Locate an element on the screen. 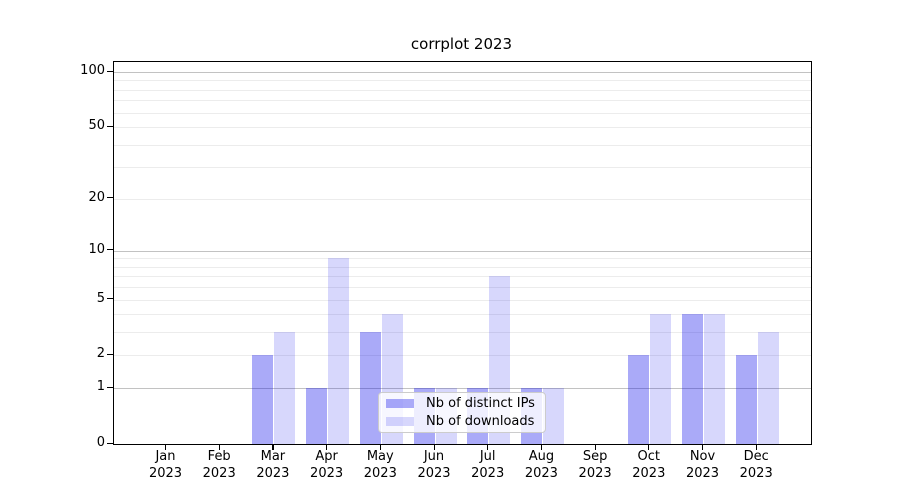 This screenshot has height=500, width=900. y-tick-label: 20 is located at coordinates (96, 197).